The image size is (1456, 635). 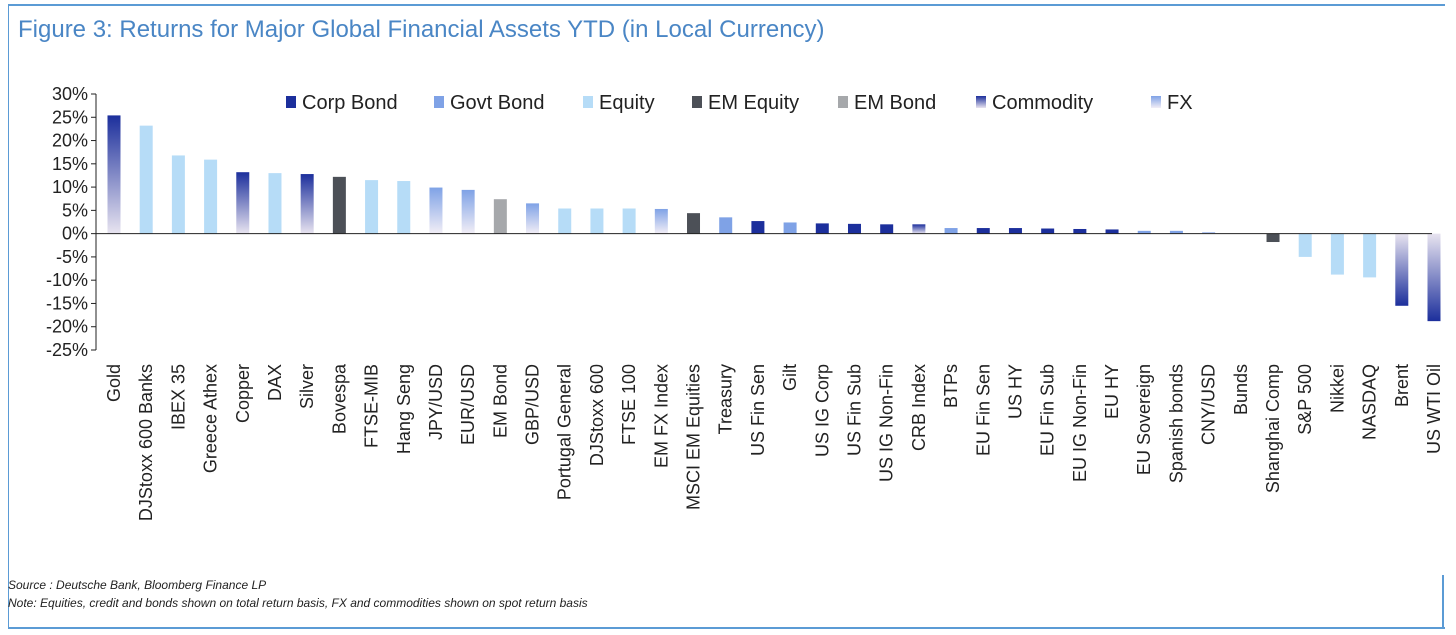 I want to click on bar-eur-usd, so click(x=468, y=211).